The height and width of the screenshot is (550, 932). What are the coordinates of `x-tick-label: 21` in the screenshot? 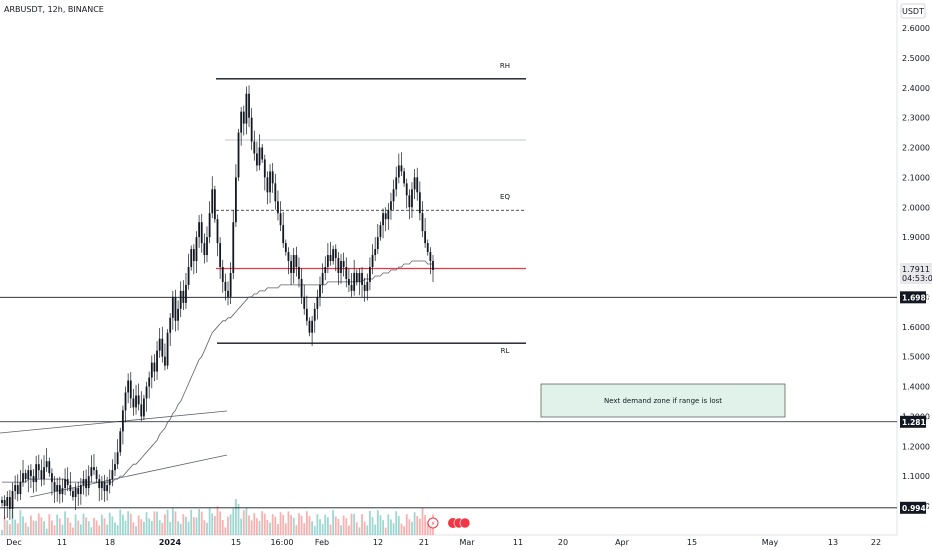 It's located at (424, 542).